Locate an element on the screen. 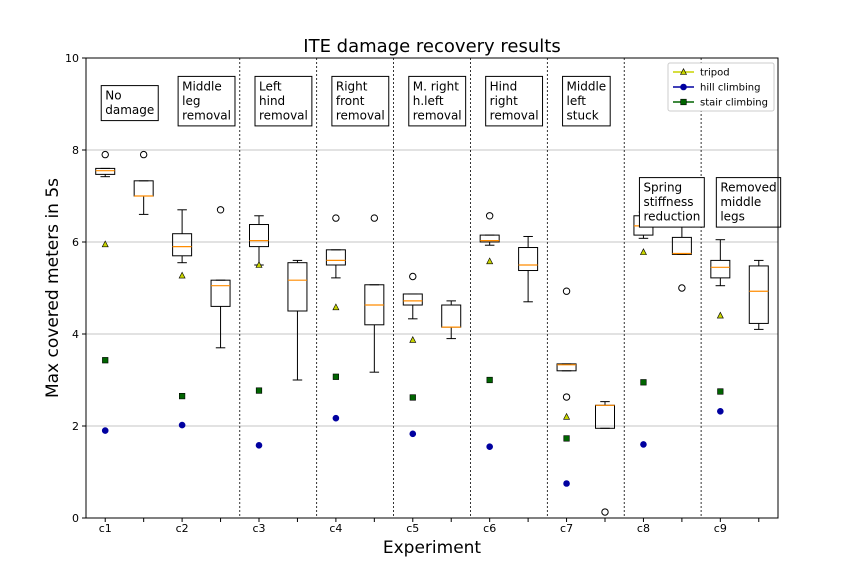 This screenshot has width=864, height=580. y-tick-label: 6 is located at coordinates (75, 242).